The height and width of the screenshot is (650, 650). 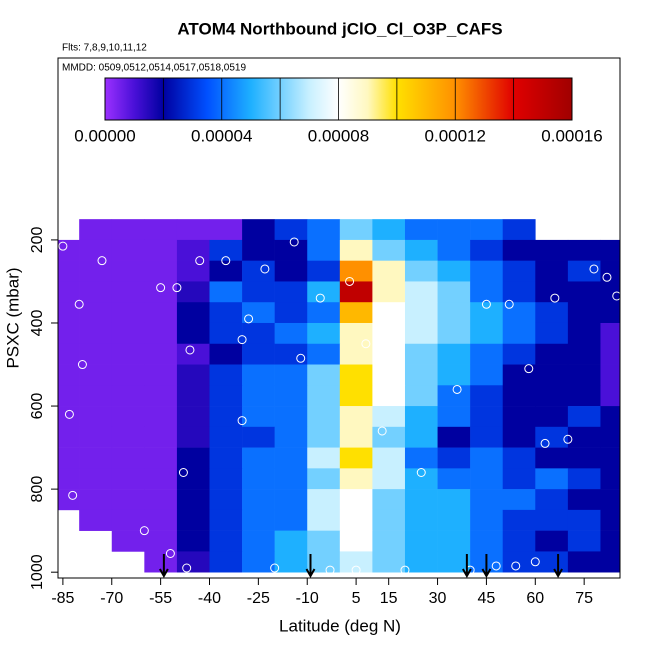 What do you see at coordinates (12, 317) in the screenshot?
I see `y-axis-label: PSXC (mbar)` at bounding box center [12, 317].